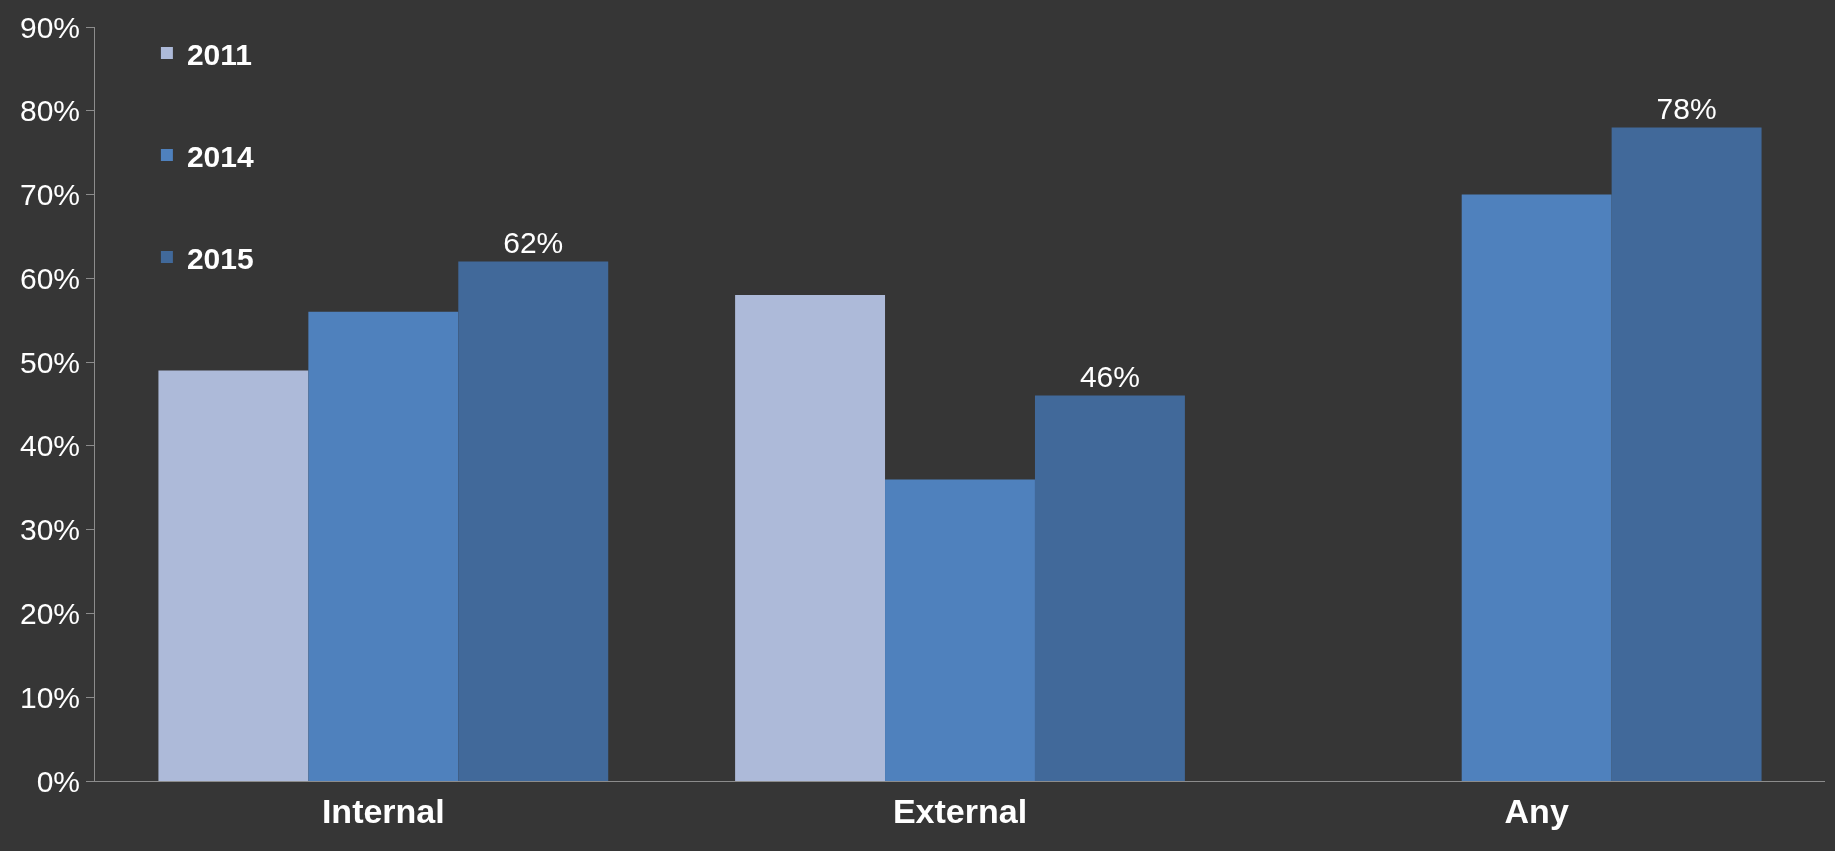 The image size is (1835, 851). I want to click on legend-label: 2015, so click(220, 258).